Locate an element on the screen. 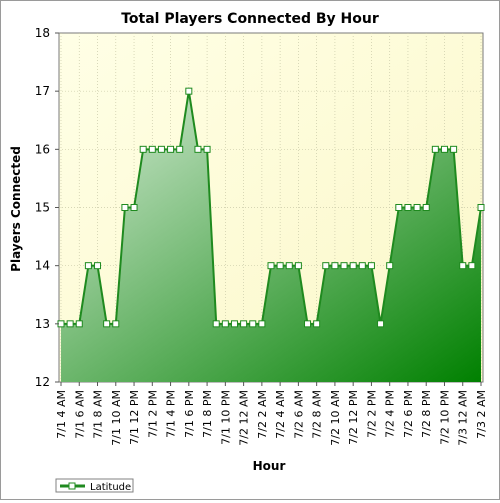  x-tick-label: 7/1 2 PM is located at coordinates (152, 414).